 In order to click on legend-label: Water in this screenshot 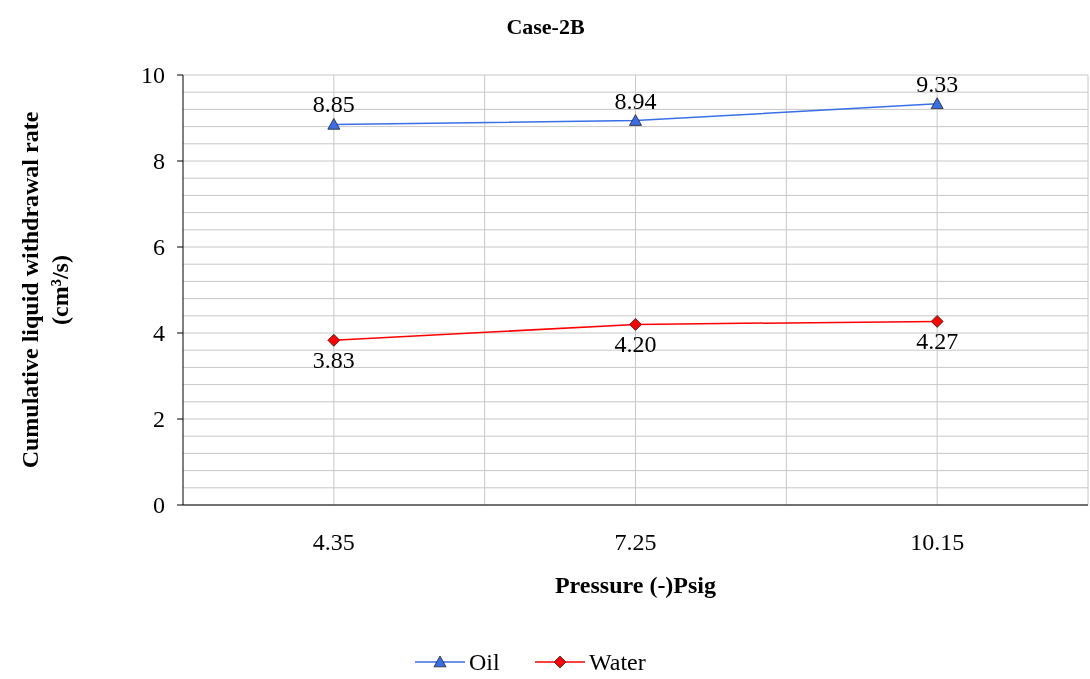, I will do `click(617, 662)`.